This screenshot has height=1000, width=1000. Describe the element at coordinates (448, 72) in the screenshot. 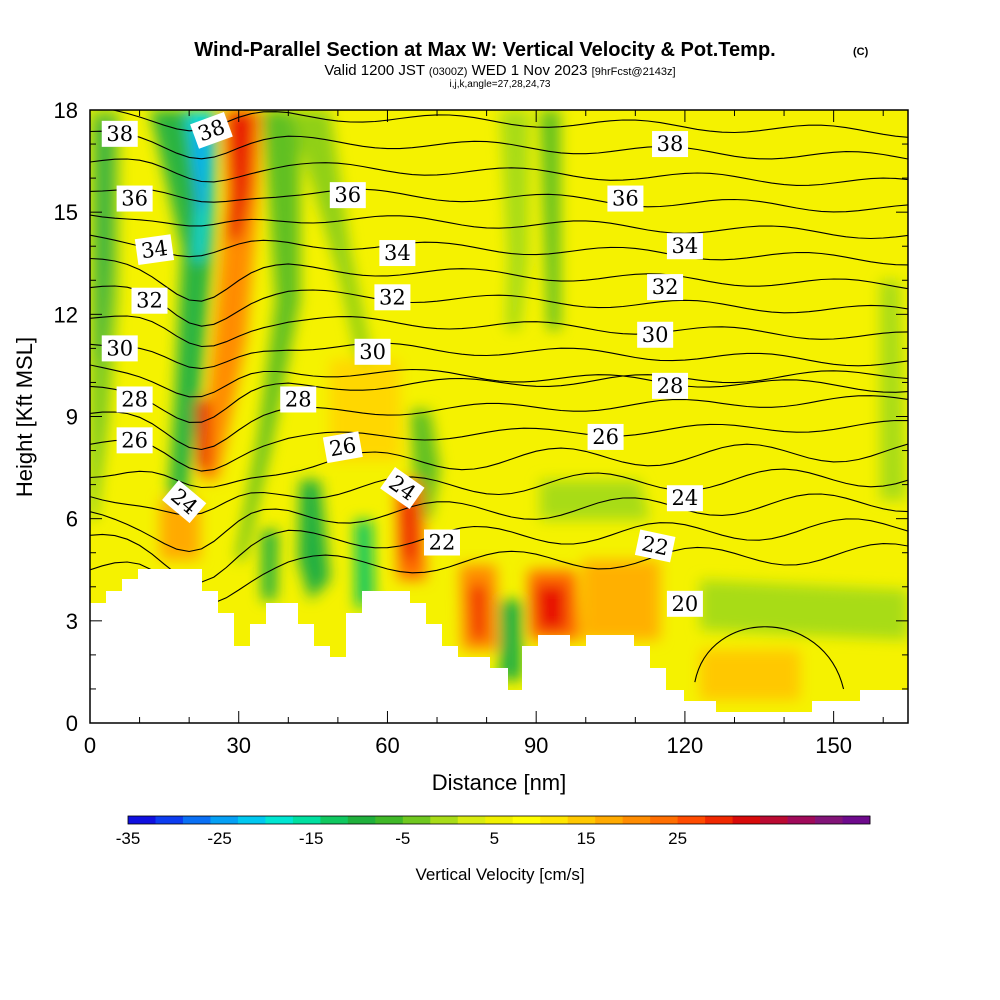

I see `subtitle-utc: (0300Z)` at that location.